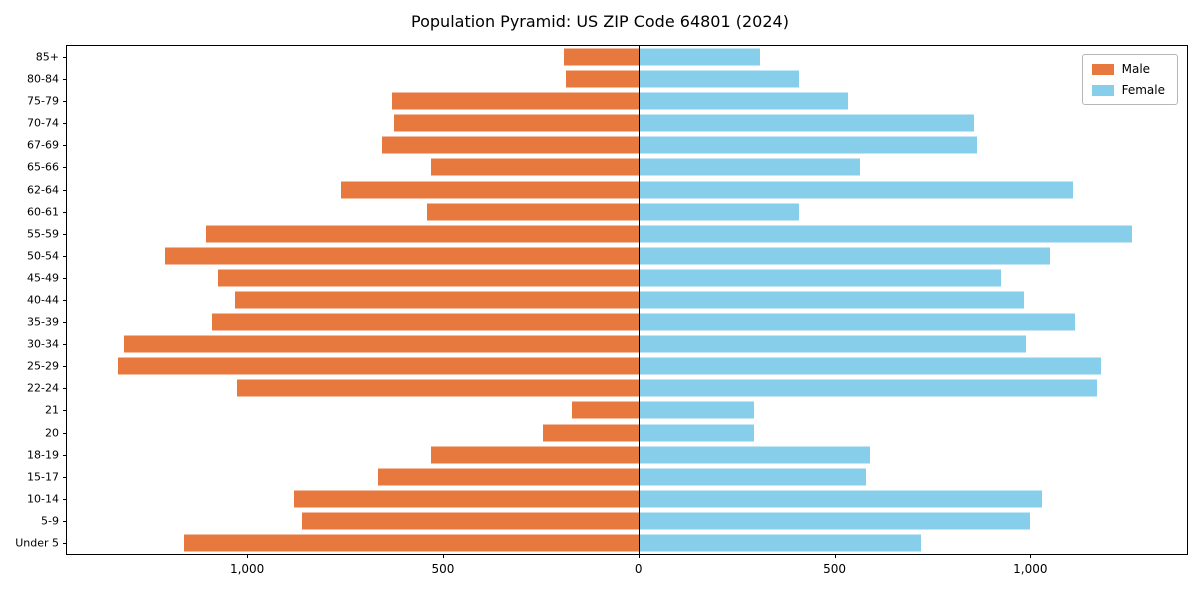 This screenshot has height=600, width=1200. Describe the element at coordinates (1128, 69) in the screenshot. I see `legend-entry-male: Male` at that location.